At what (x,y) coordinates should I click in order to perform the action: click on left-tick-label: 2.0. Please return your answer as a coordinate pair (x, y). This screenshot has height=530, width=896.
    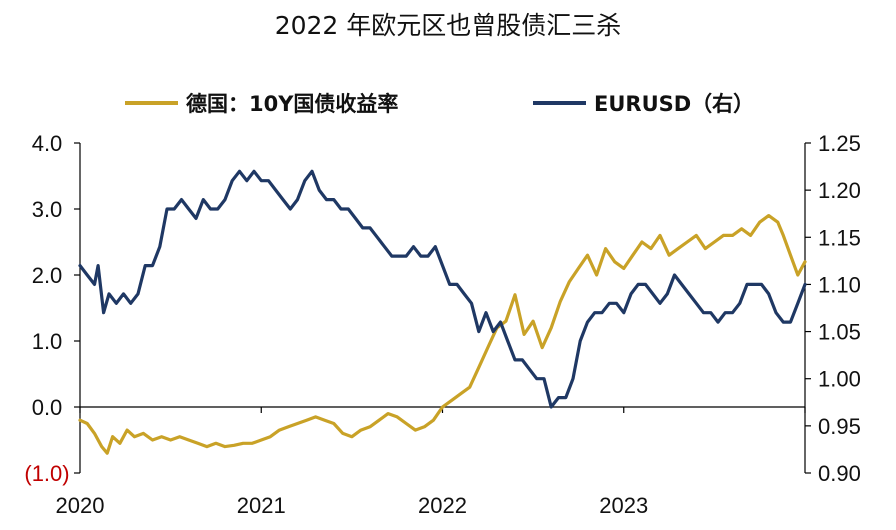
    Looking at the image, I should click on (47, 275).